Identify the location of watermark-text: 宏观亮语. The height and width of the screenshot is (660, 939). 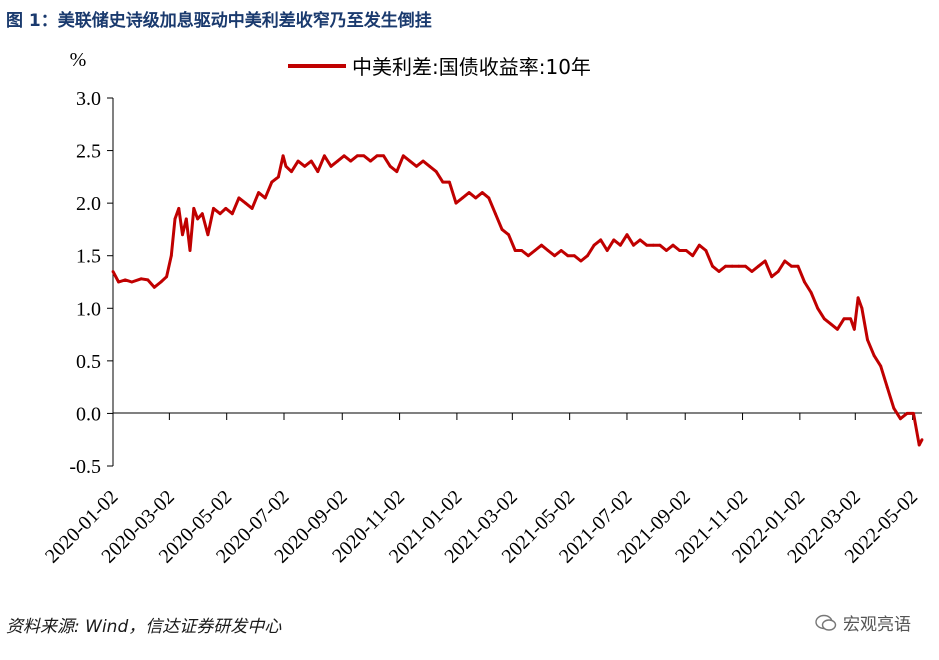
(877, 625).